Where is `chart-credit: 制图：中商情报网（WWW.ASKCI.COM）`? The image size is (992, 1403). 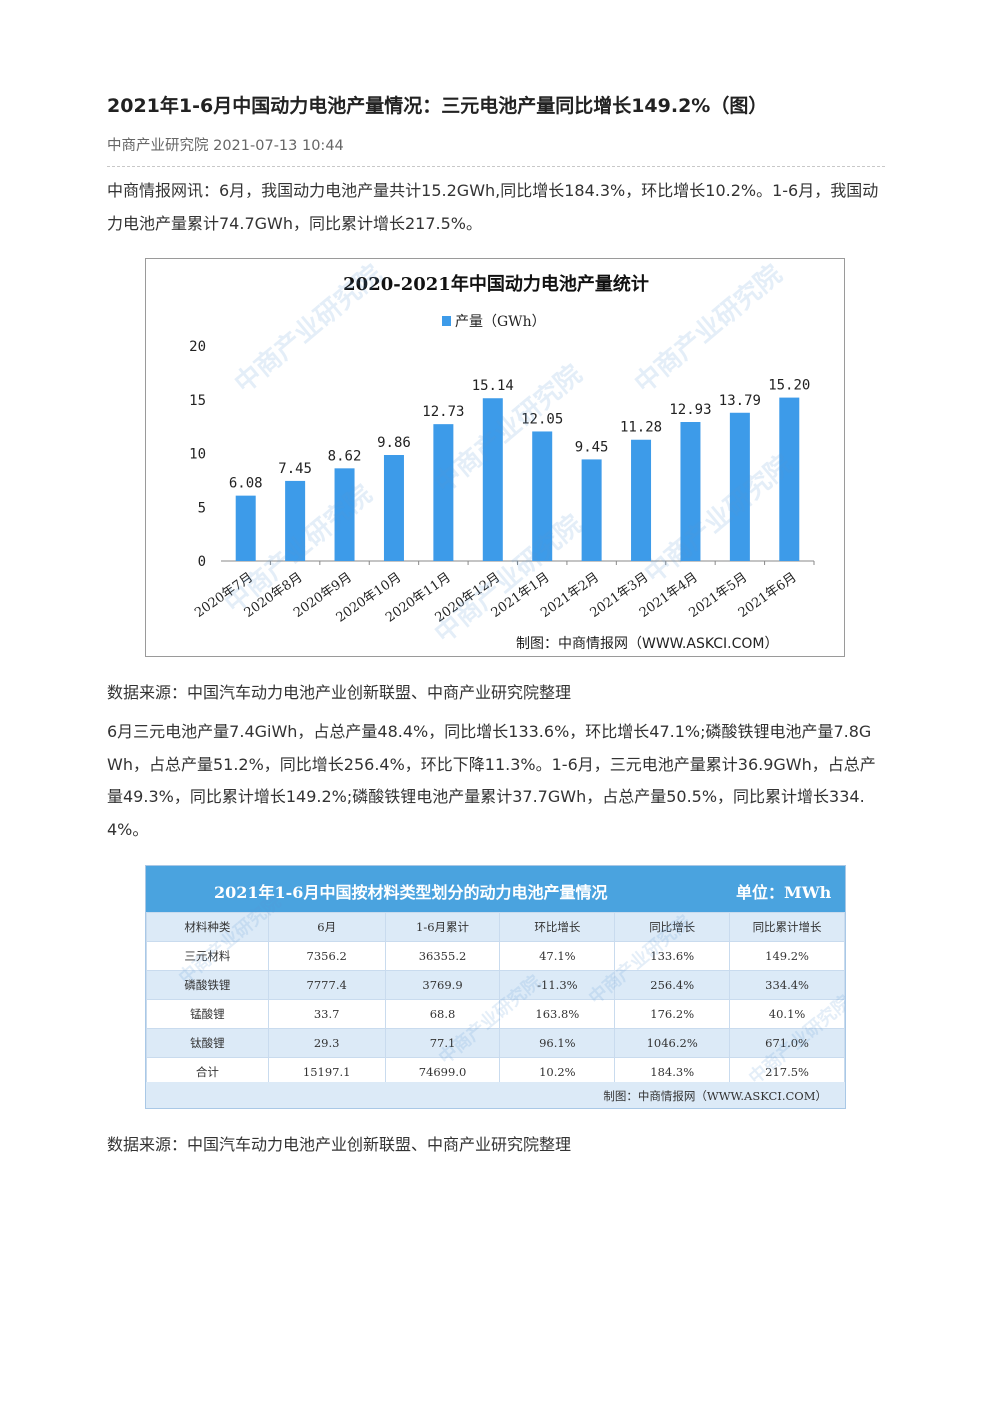
chart-credit: 制图：中商情报网（WWW.ASKCI.COM） is located at coordinates (647, 644).